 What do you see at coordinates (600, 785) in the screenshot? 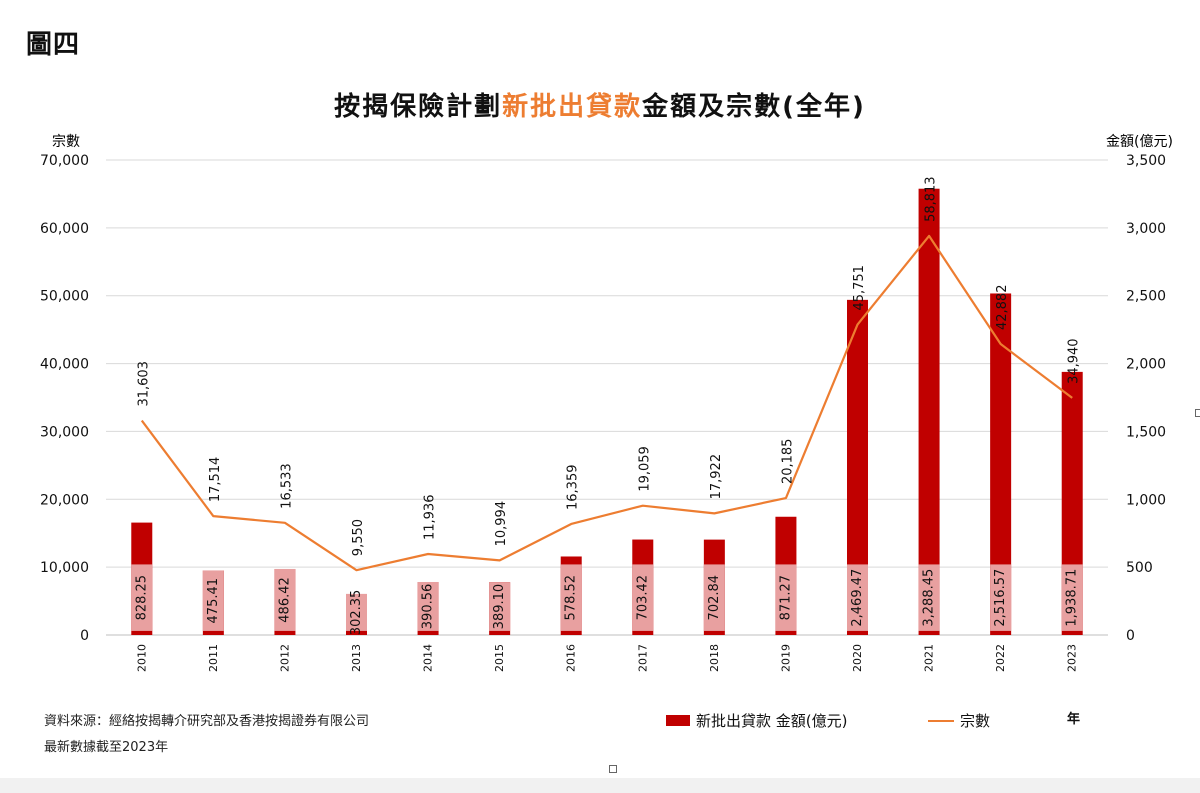
I see `window-bottom-strip` at bounding box center [600, 785].